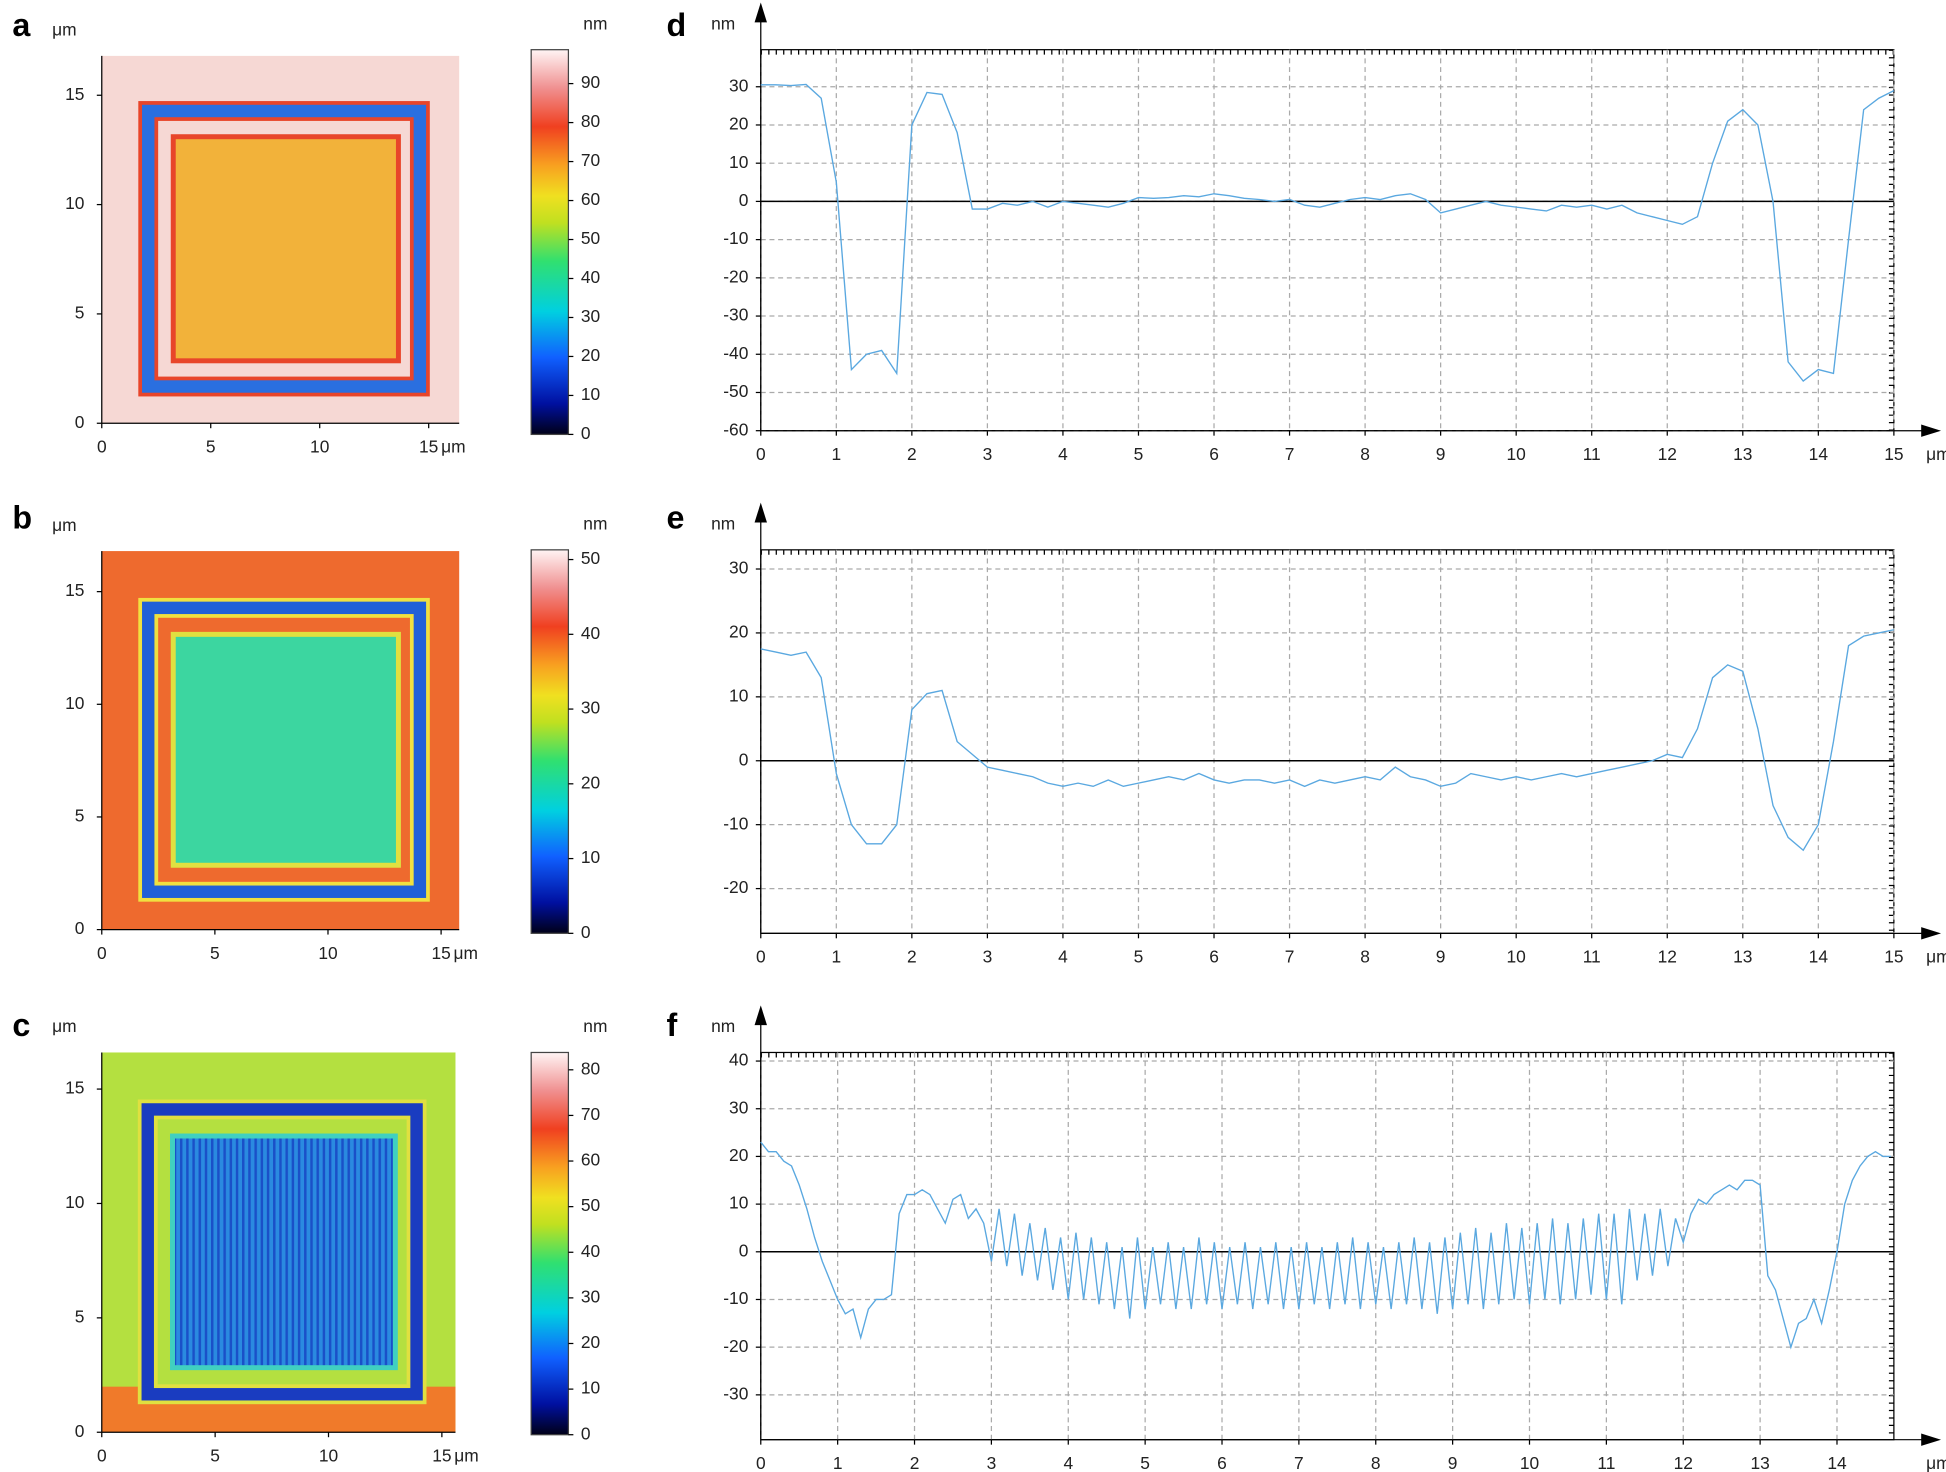 The height and width of the screenshot is (1472, 1946). What do you see at coordinates (64, 525) in the screenshot?
I see `y-unit: μm` at bounding box center [64, 525].